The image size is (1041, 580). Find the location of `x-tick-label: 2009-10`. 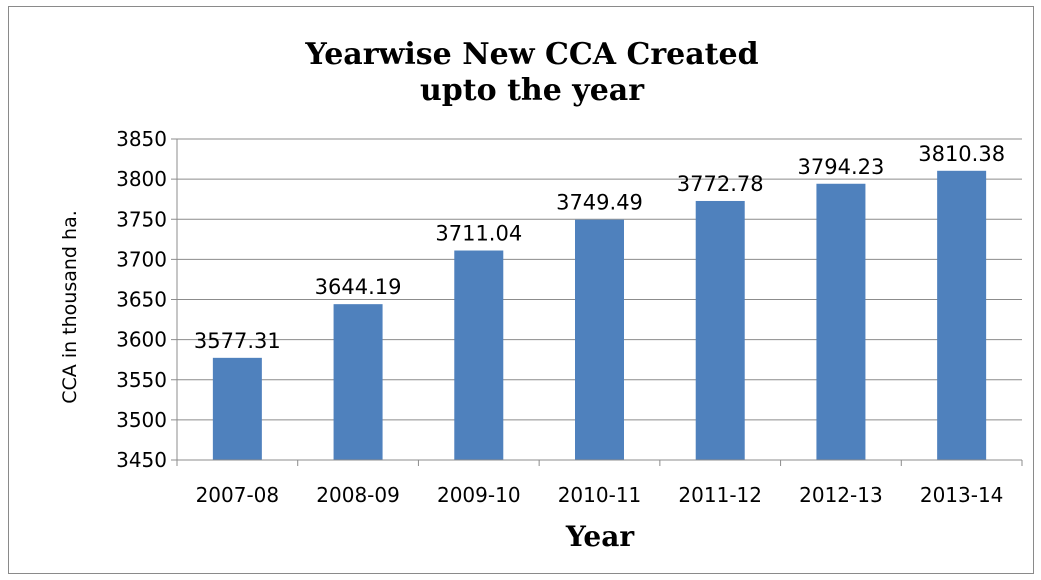

x-tick-label: 2009-10 is located at coordinates (479, 495).